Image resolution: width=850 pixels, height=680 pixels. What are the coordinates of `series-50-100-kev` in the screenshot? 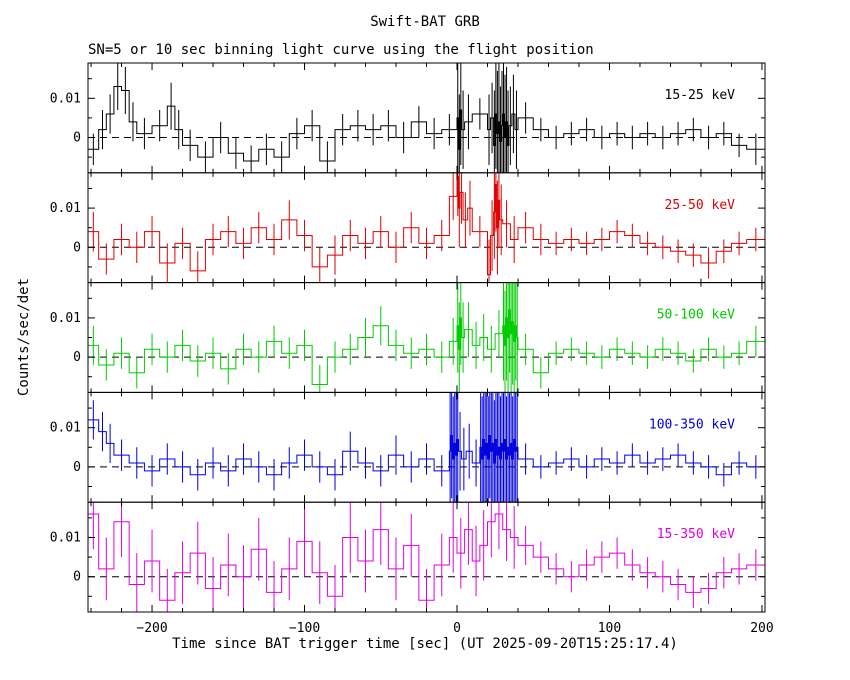 It's located at (426, 337).